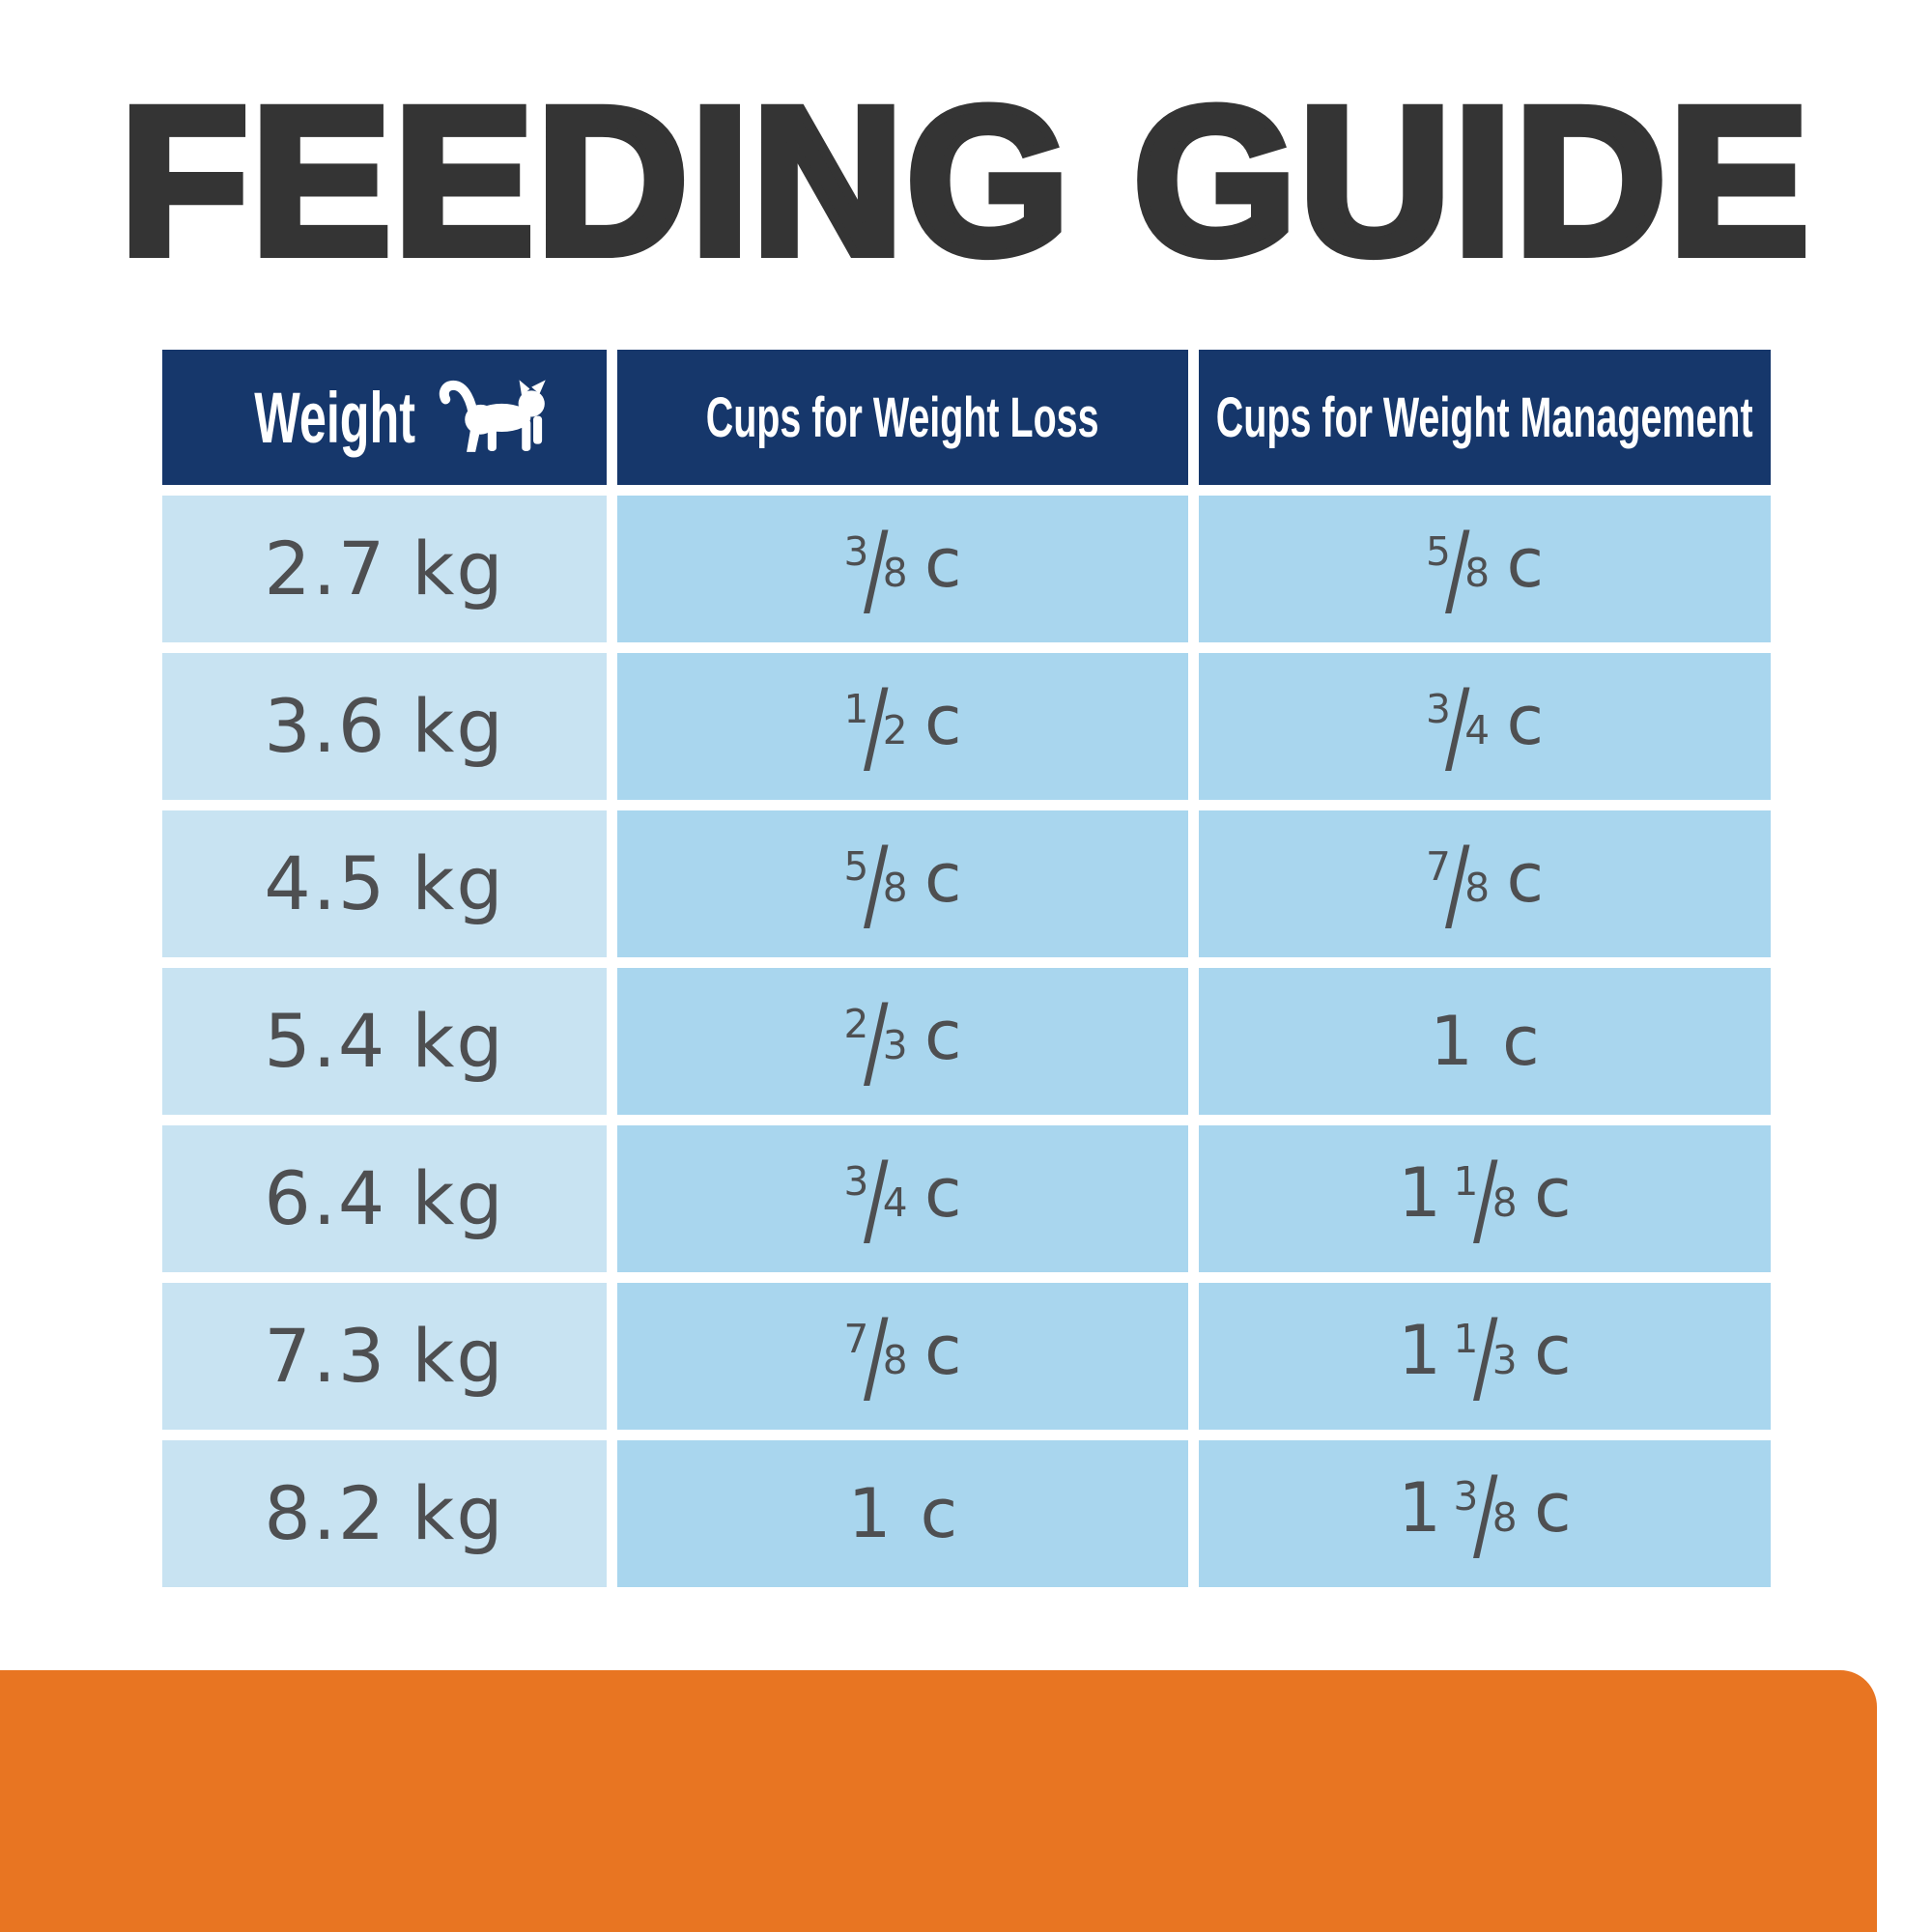  I want to click on mgmt-cell: 1 1/3 c, so click(1485, 1356).